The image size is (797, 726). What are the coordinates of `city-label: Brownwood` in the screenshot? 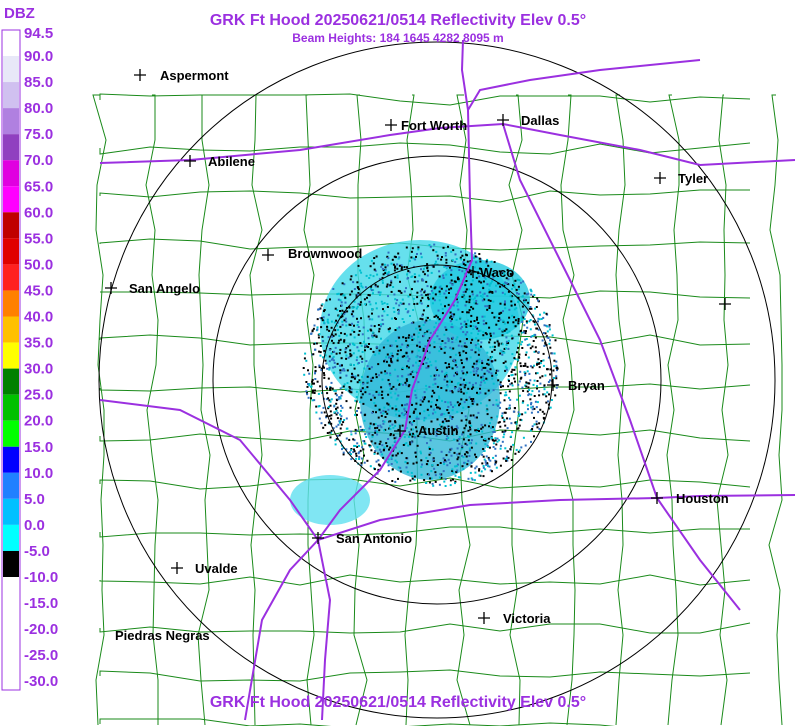 It's located at (325, 253).